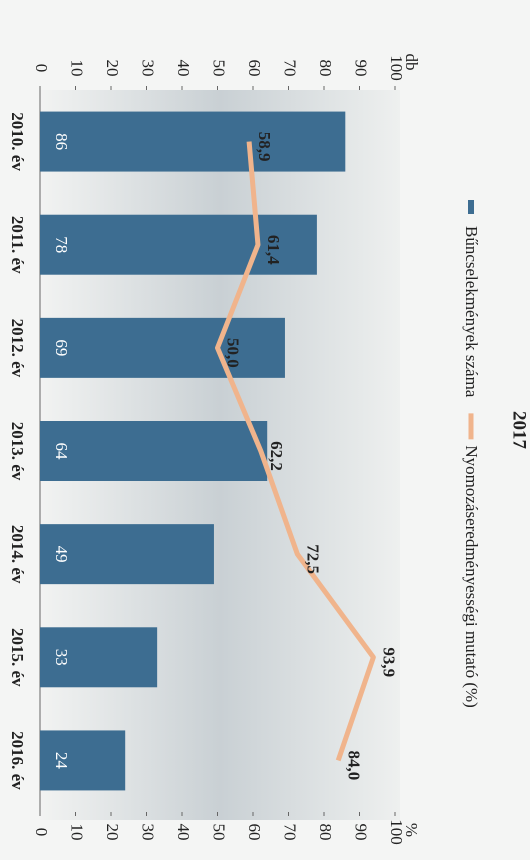 This screenshot has height=860, width=530. I want to click on y2-tick-label: 80, so click(325, 832).